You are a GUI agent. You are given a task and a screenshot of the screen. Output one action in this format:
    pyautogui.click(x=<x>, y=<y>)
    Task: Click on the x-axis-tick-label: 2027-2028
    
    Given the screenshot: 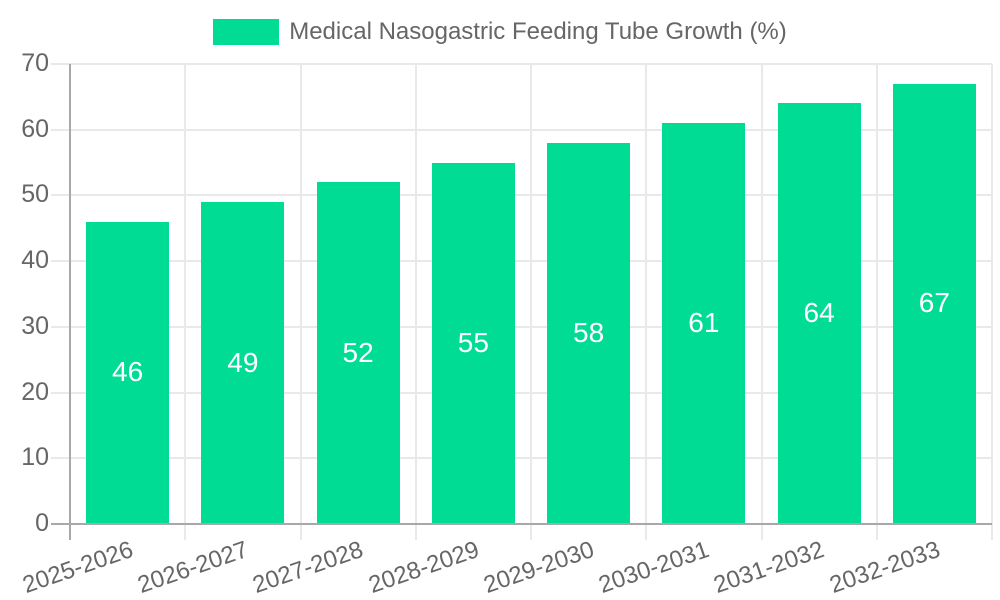 What is the action you would take?
    pyautogui.click(x=308, y=567)
    